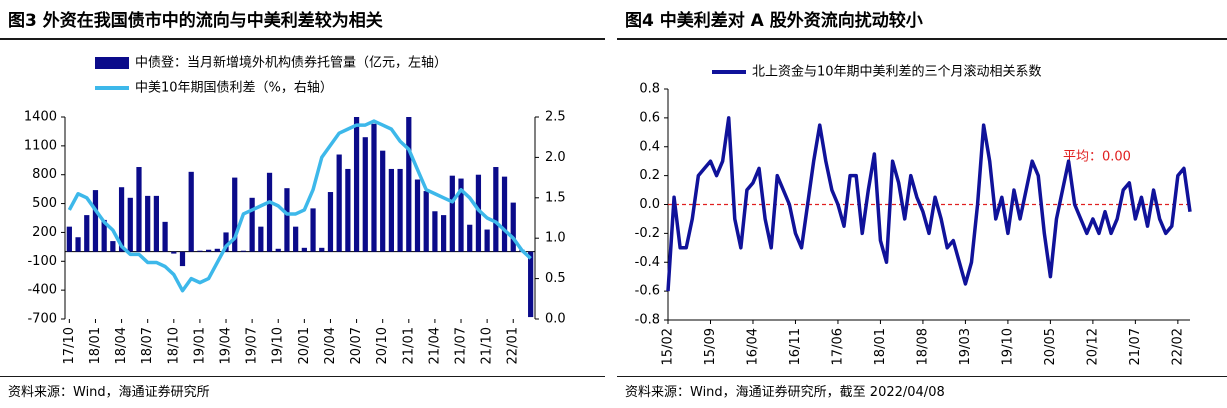 This screenshot has height=408, width=1227. Describe the element at coordinates (1092, 346) in the screenshot. I see `x-tick-label: 20/12` at that location.